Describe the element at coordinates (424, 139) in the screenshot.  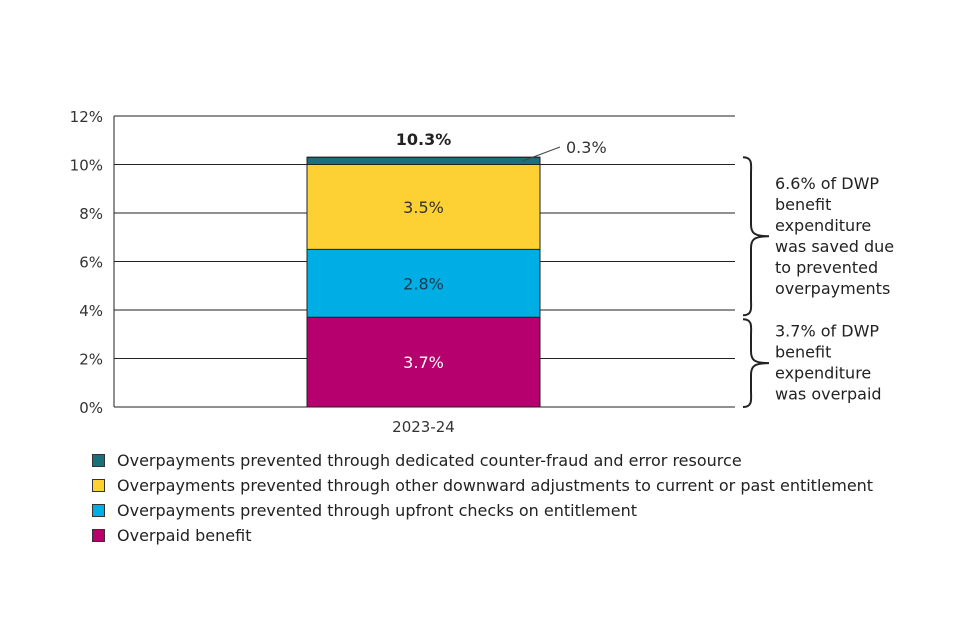
I see `total-label: 10.3%` at that location.